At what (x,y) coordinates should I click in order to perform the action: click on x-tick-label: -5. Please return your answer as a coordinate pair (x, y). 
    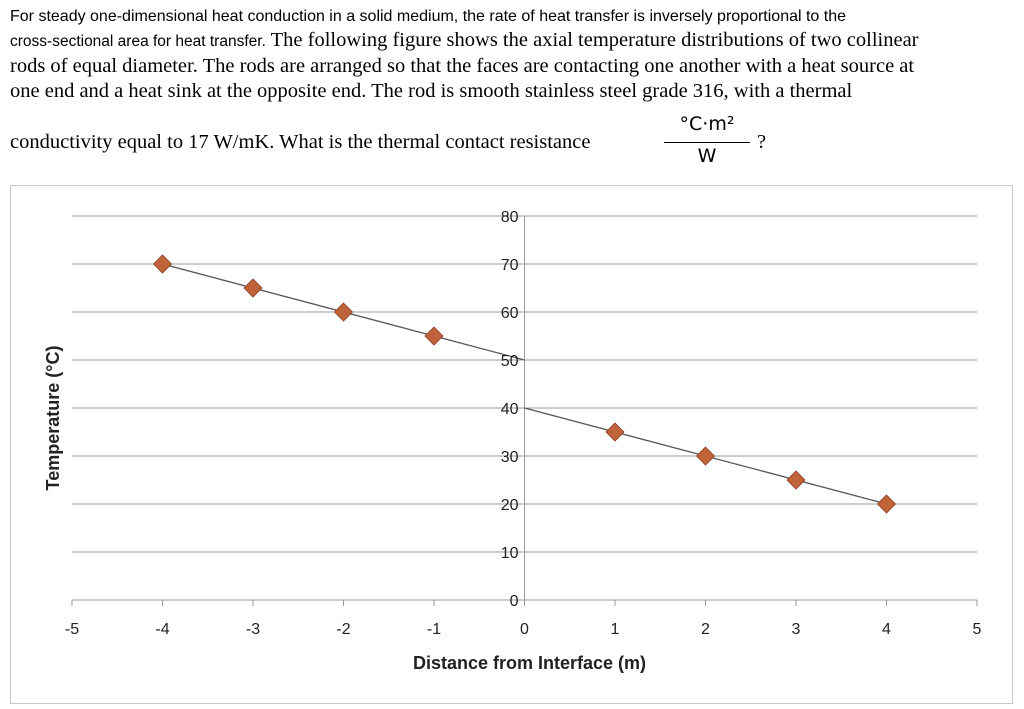
    Looking at the image, I should click on (72, 629).